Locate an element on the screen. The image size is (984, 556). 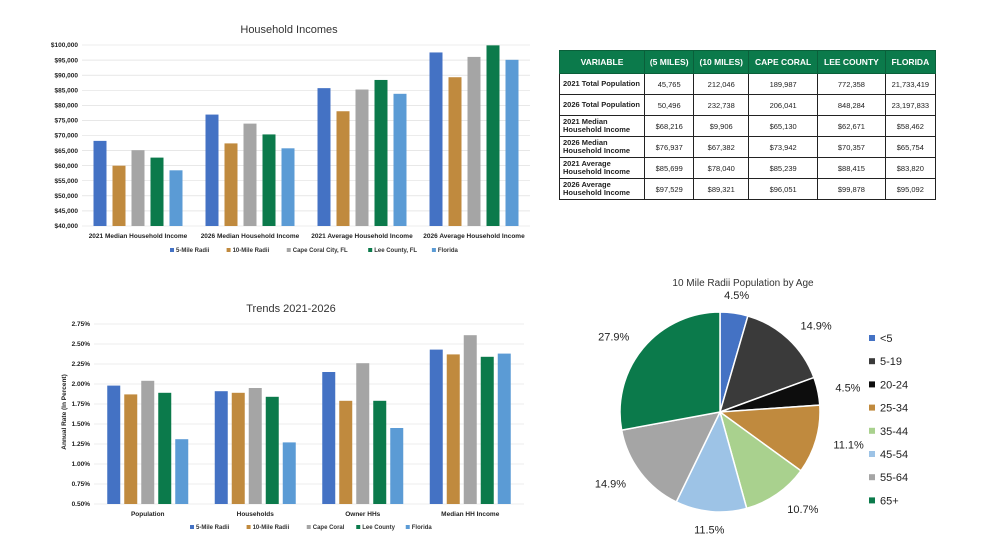
table-cell: $85,239 is located at coordinates (783, 168).